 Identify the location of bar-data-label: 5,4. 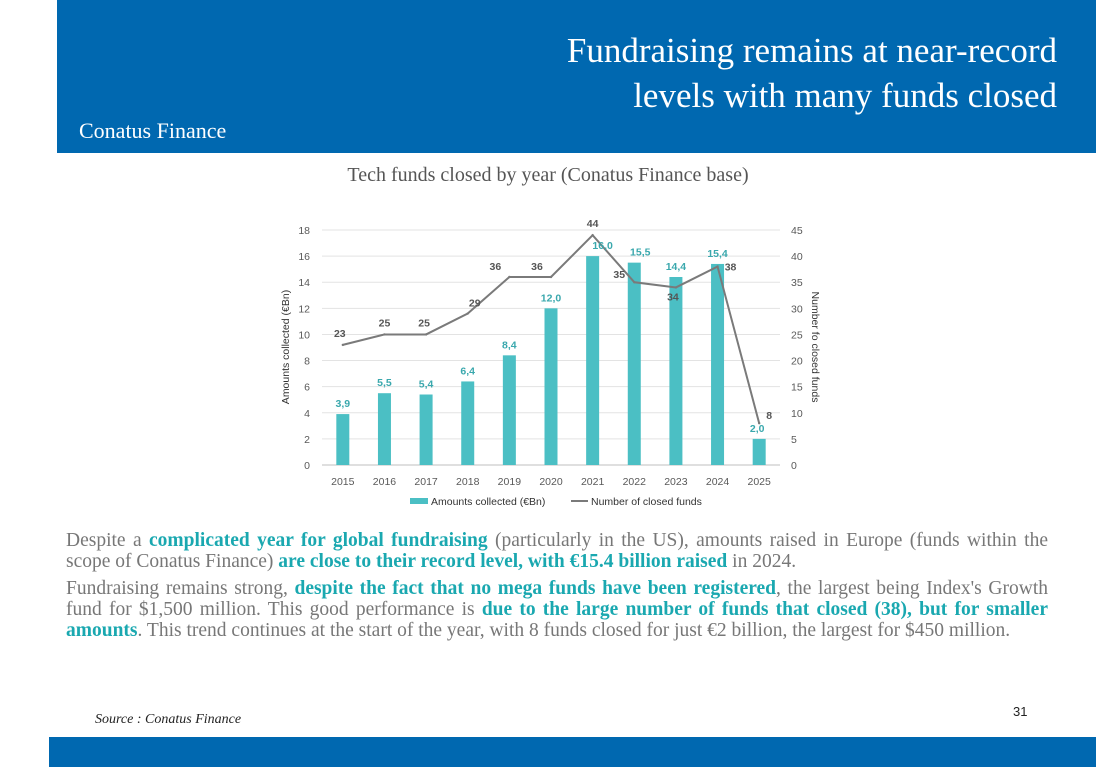
(426, 385).